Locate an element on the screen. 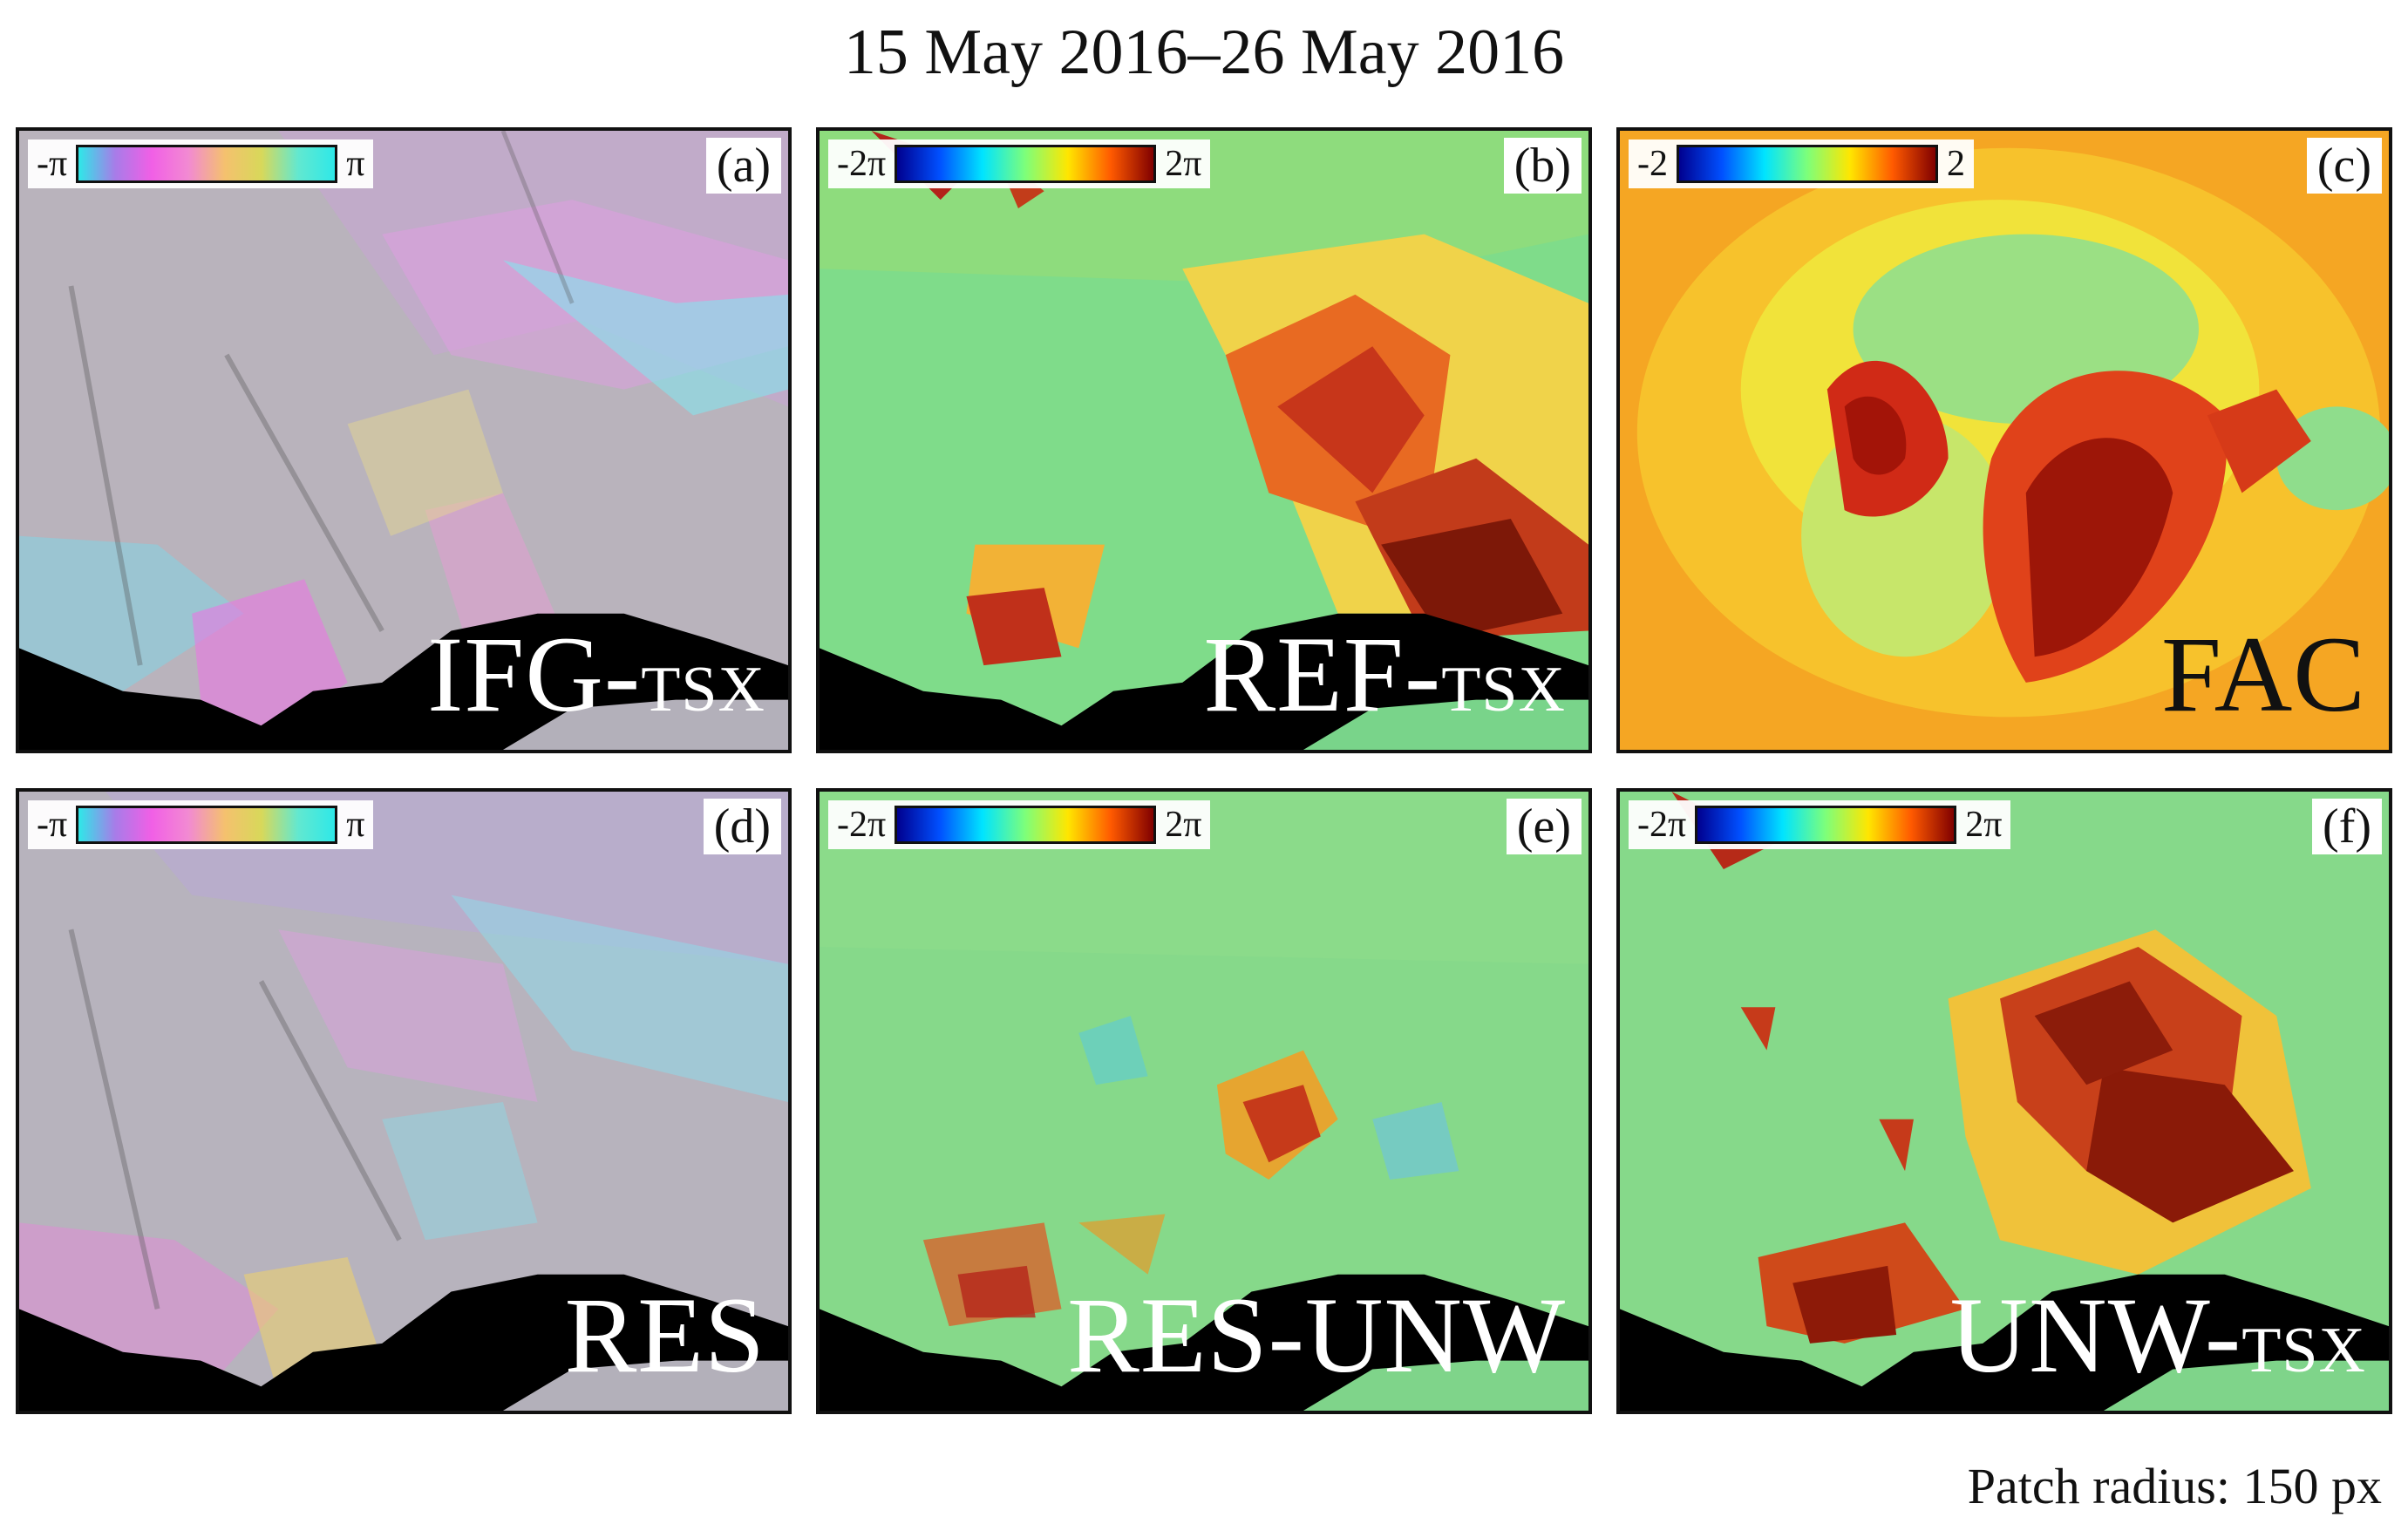 Image resolution: width=2408 pixels, height=1524 pixels. panel-name: REF-TSX is located at coordinates (1385, 674).